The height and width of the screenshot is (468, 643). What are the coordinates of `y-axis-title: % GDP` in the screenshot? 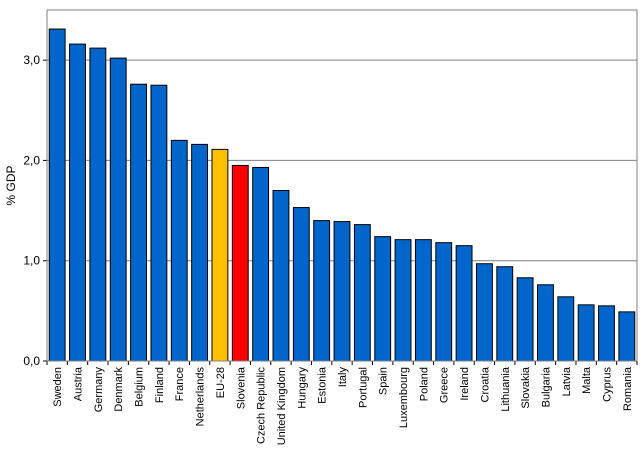 It's located at (11, 185).